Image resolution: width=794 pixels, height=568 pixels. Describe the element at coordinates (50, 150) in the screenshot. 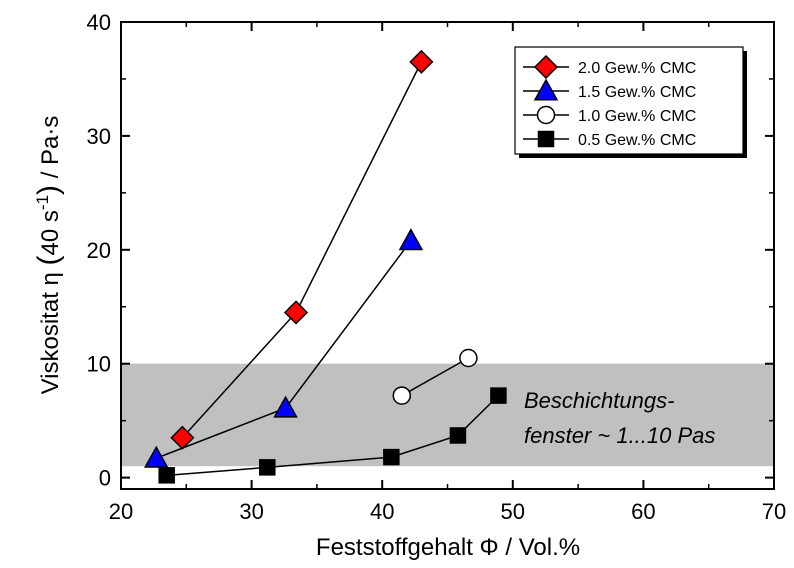

I see `y-axis-title-suffix: / Pa·s` at that location.